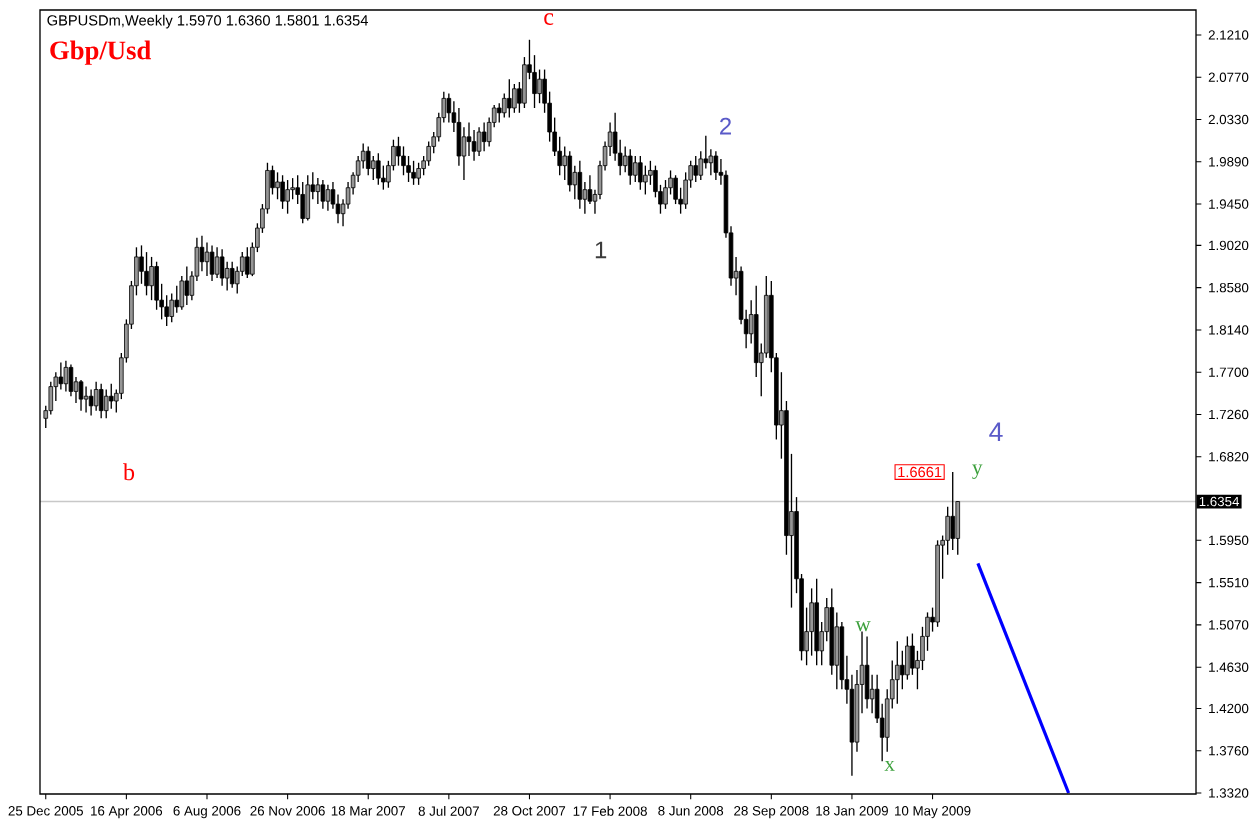  Describe the element at coordinates (725, 126) in the screenshot. I see `annotation: 2` at that location.